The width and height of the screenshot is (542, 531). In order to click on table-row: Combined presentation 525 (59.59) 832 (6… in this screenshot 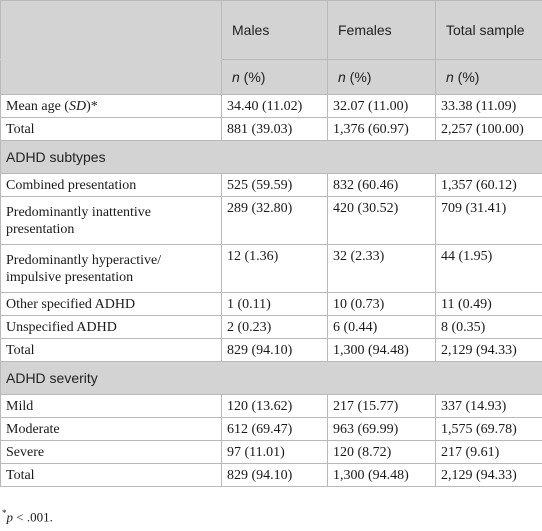, I will do `click(271, 185)`.